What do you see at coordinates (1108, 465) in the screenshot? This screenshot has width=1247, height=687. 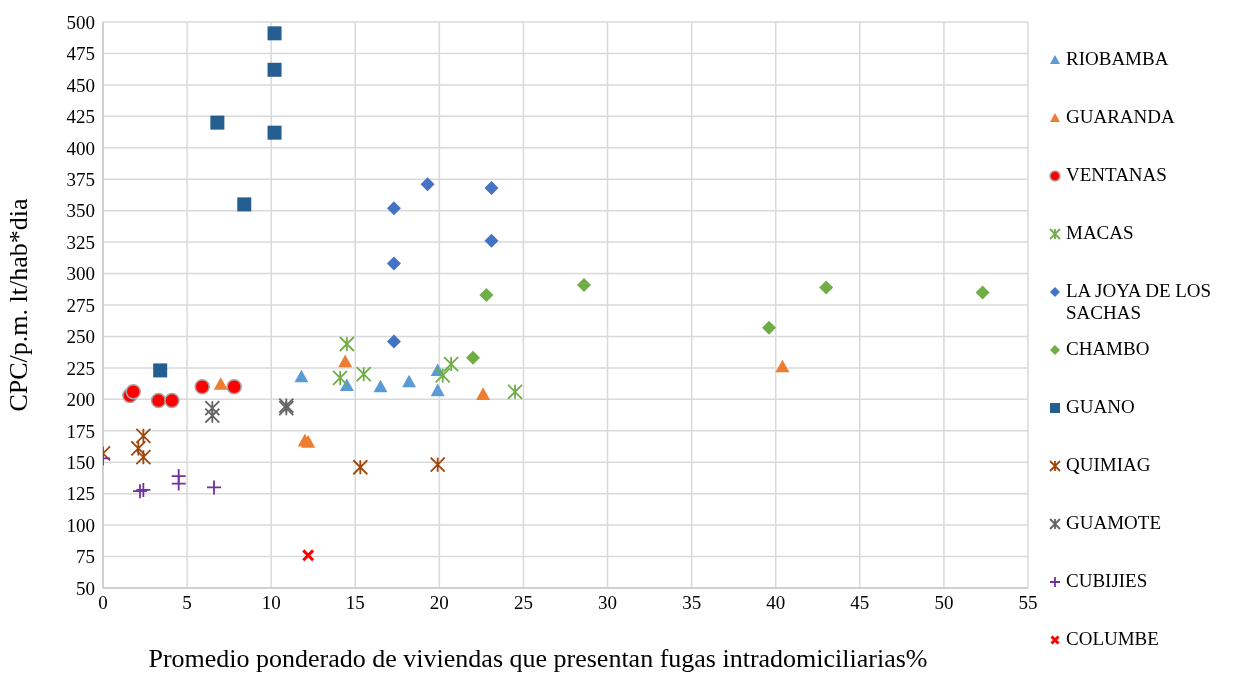 I see `legend-label: QUIMIAG` at bounding box center [1108, 465].